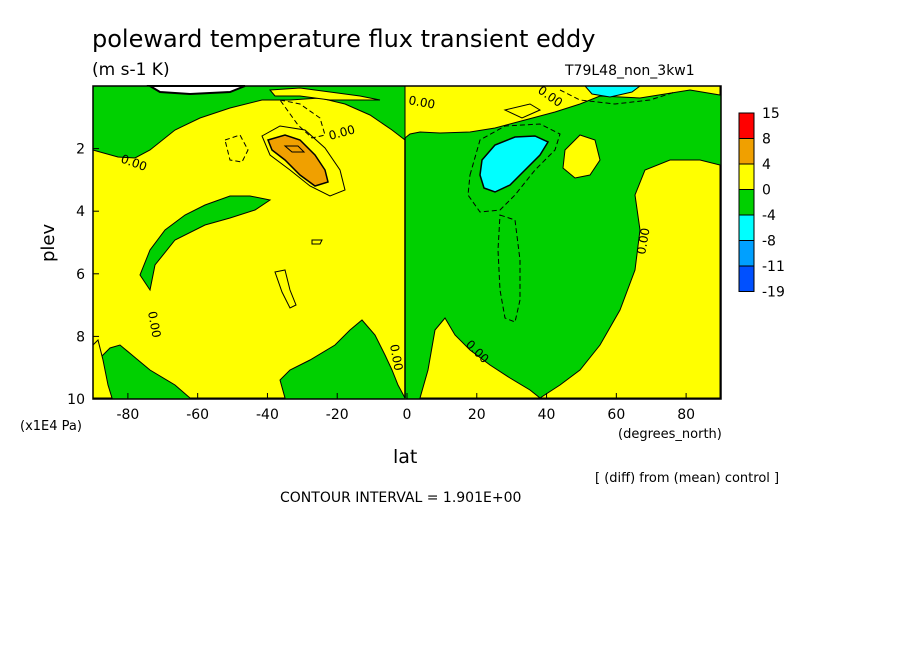 Image resolution: width=904 pixels, height=654 pixels. I want to click on orange-outer-contour, so click(303, 161).